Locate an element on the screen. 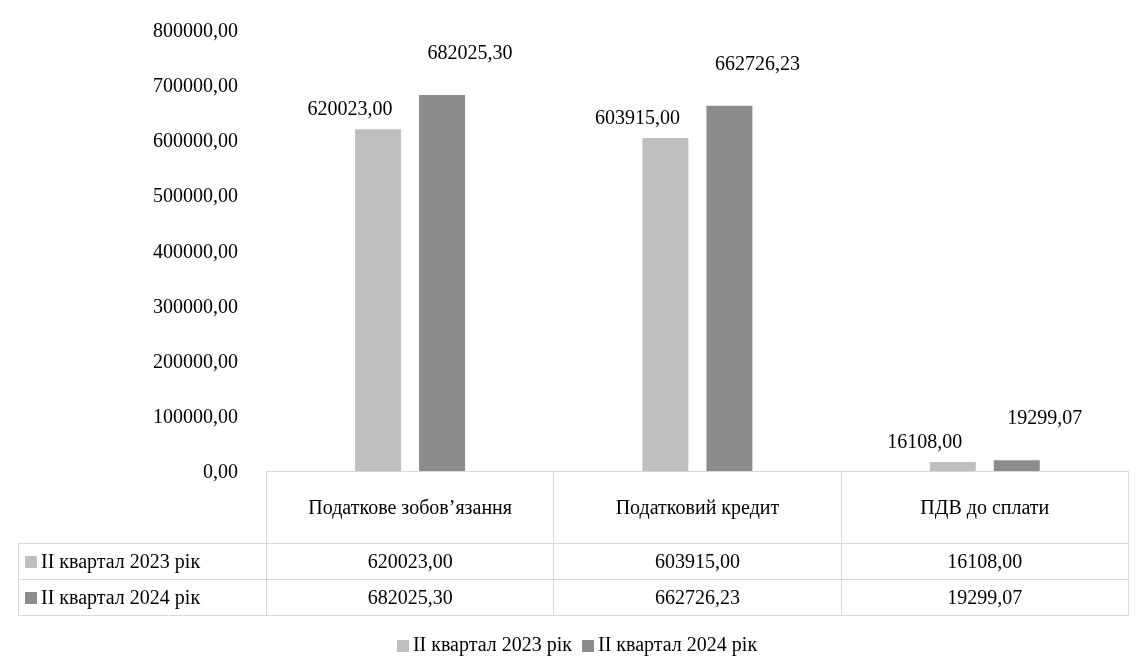  y-tick-label: 200000,00 is located at coordinates (195, 360).